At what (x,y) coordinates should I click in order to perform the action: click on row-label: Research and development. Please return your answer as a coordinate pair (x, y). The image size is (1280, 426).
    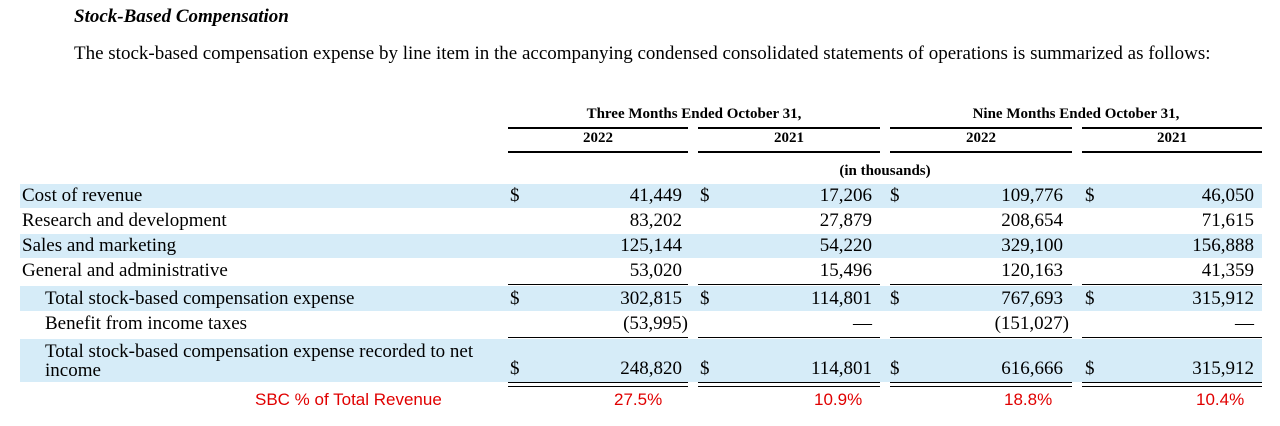
    Looking at the image, I should click on (124, 221).